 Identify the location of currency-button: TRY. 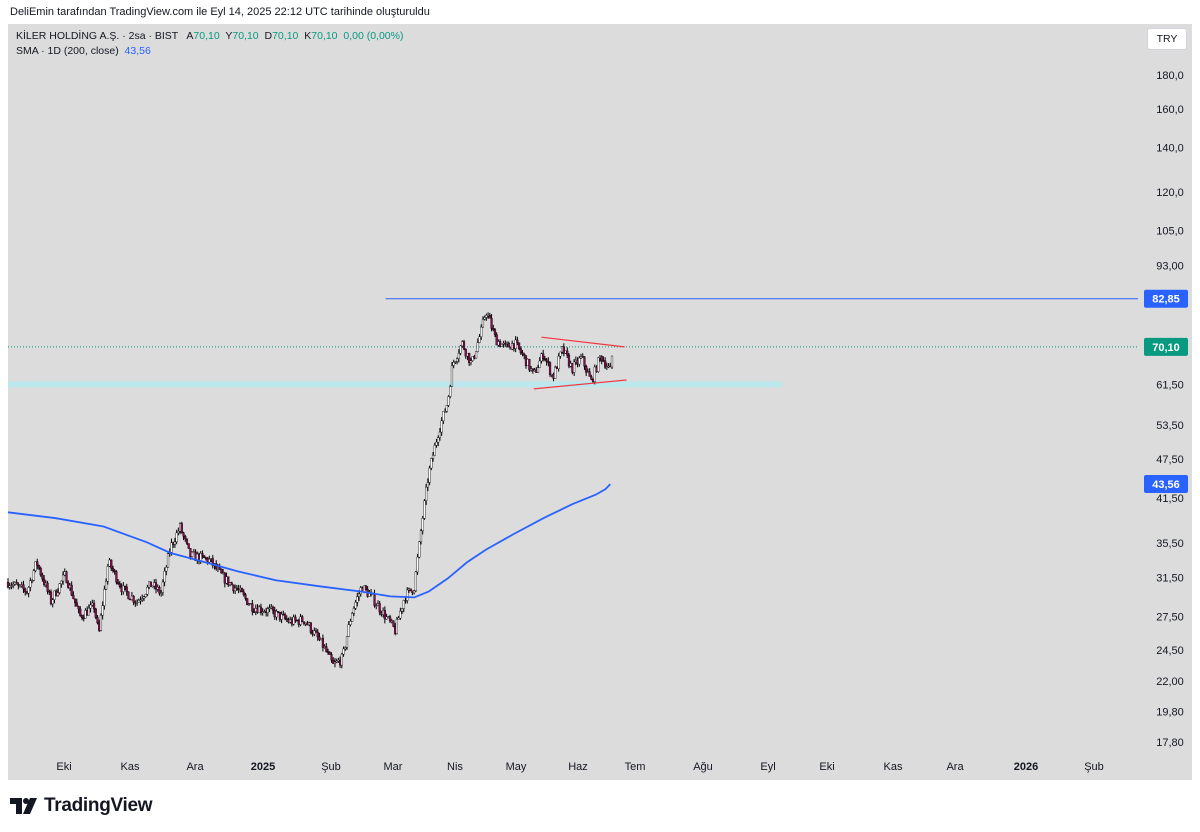
(1167, 39).